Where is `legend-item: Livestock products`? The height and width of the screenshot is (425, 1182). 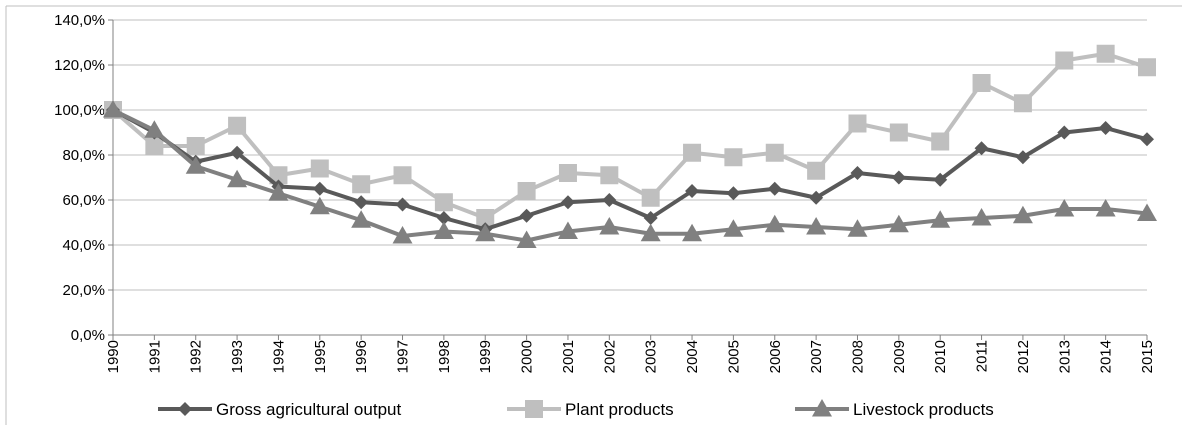 legend-item: Livestock products is located at coordinates (894, 409).